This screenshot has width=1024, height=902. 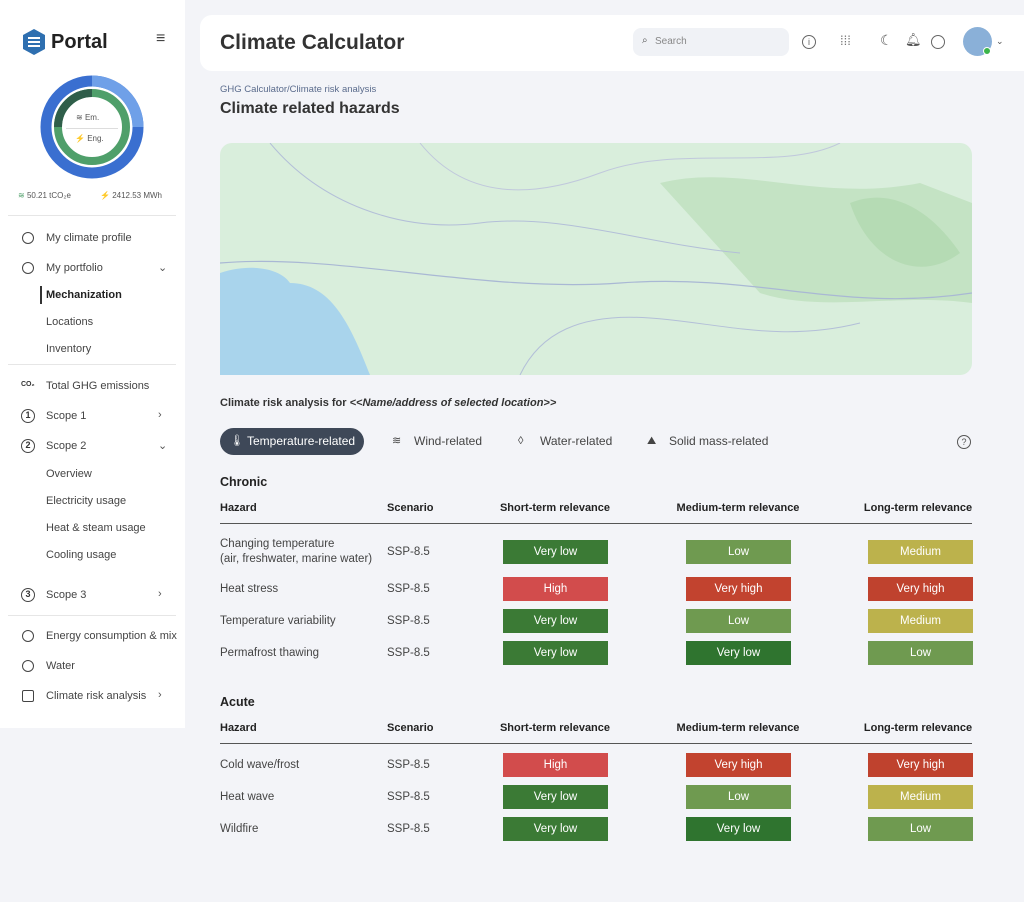 What do you see at coordinates (237, 702) in the screenshot?
I see `section-title: Acute` at bounding box center [237, 702].